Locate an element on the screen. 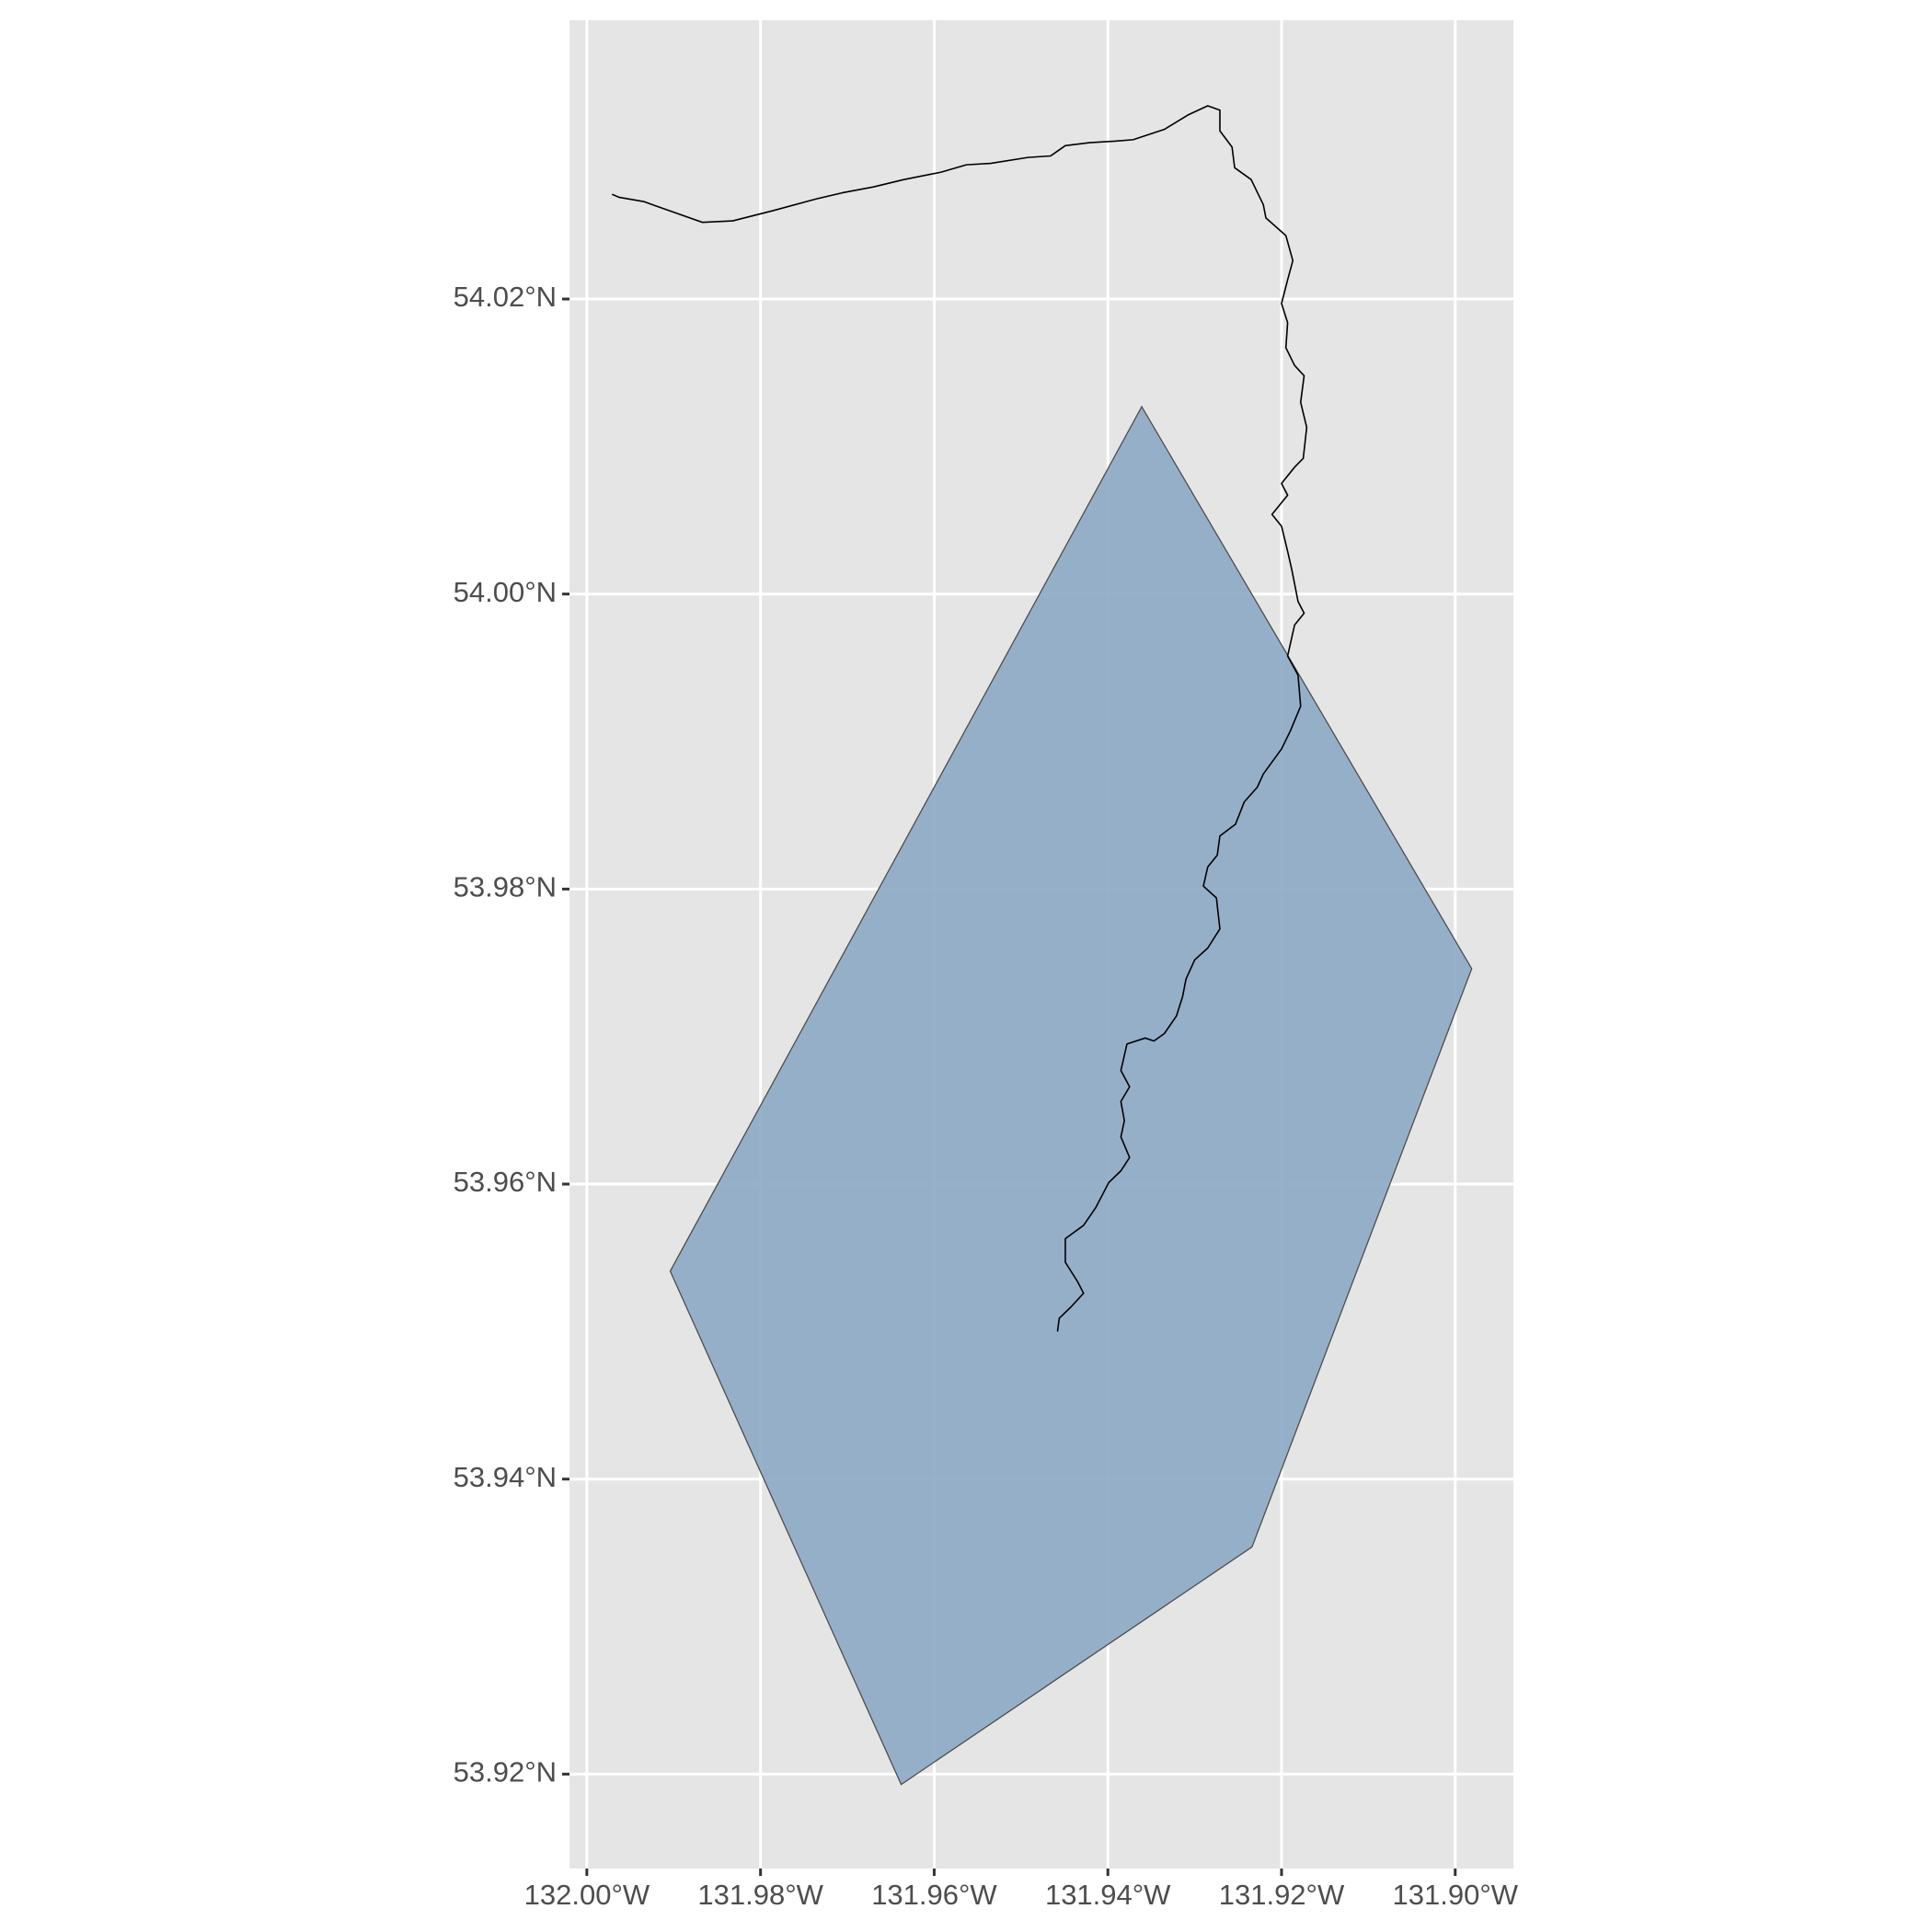  x-tick-label: 131.94°W is located at coordinates (1108, 1895).